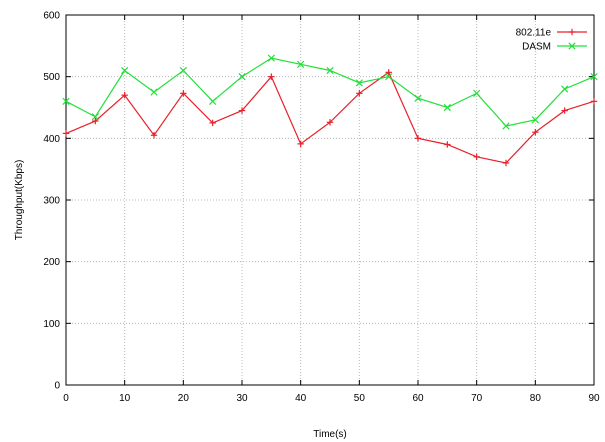  I want to click on y-tick-label: 100, so click(51, 324).